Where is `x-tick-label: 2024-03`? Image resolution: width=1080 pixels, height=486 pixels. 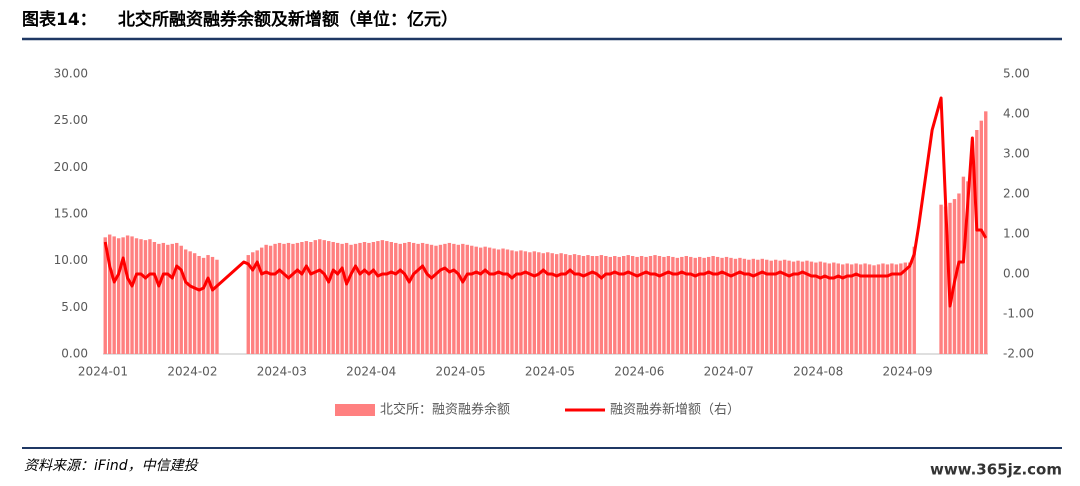 x-tick-label: 2024-03 is located at coordinates (282, 372).